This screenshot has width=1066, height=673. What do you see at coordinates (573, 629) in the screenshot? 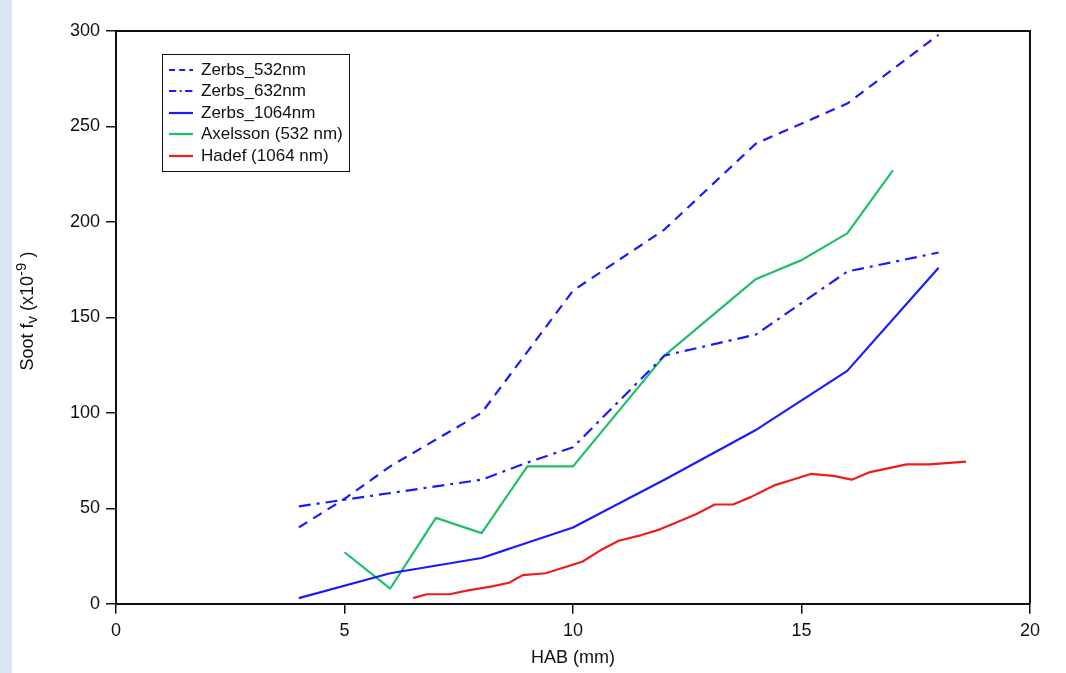
I see `x-tick-label: 10` at bounding box center [573, 629].